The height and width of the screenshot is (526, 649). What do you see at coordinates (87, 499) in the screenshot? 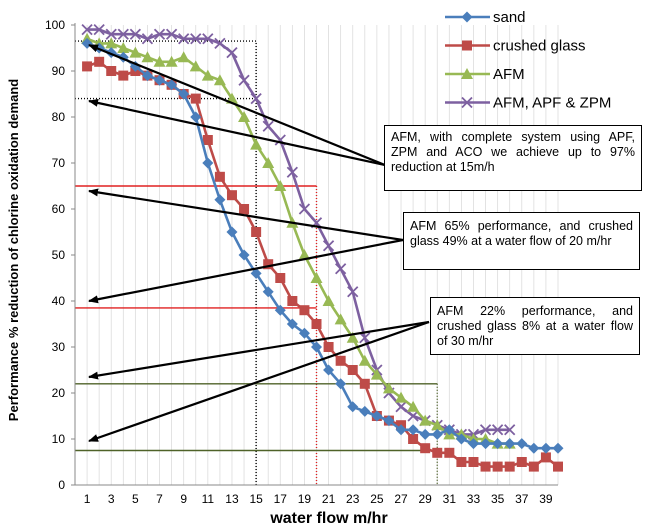
I see `x-tick-label: 1` at bounding box center [87, 499].